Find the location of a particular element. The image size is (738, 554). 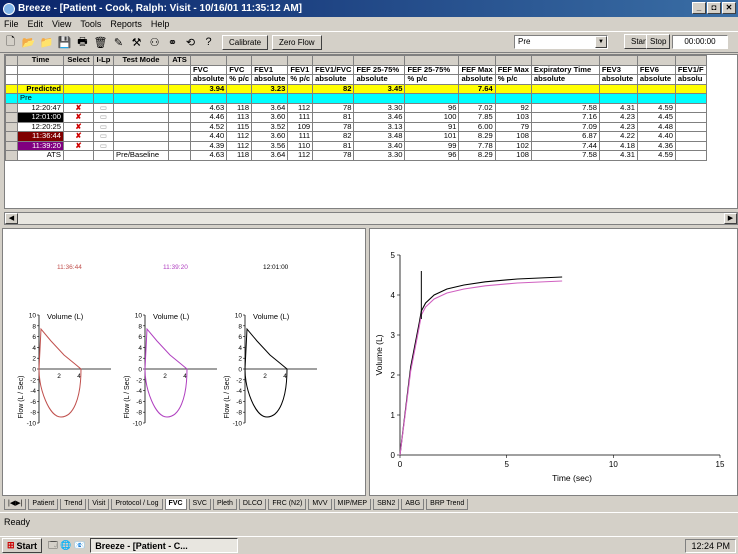

menu-view: View is located at coordinates (62, 24).